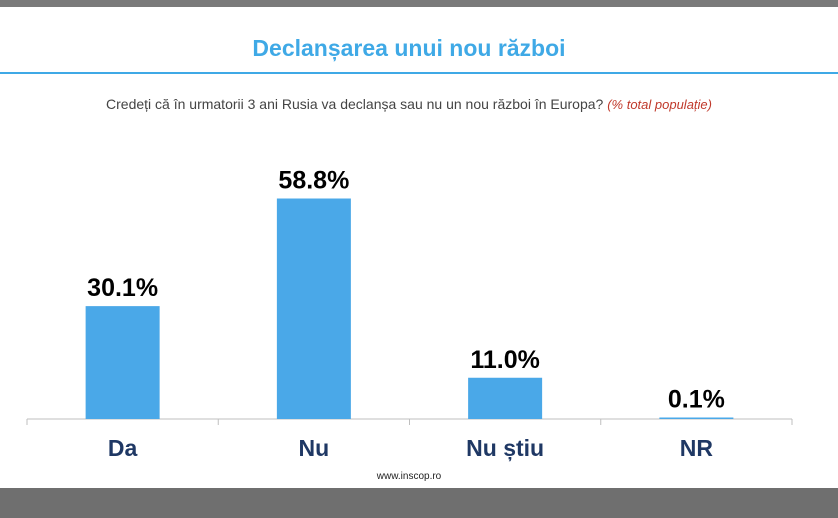 The width and height of the screenshot is (838, 518). Describe the element at coordinates (419, 73) in the screenshot. I see `title-divider` at that location.